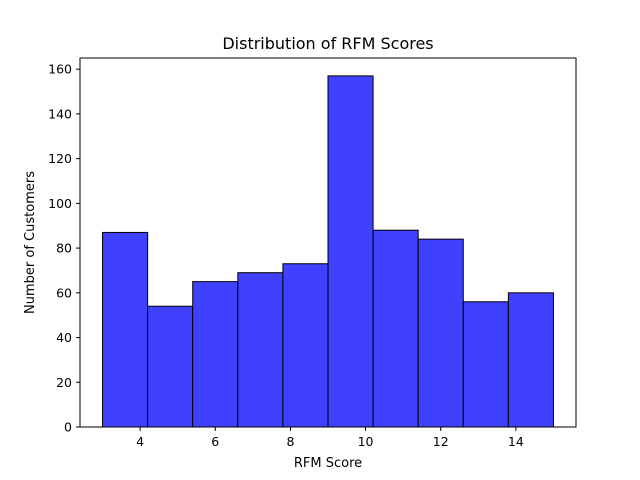 The width and height of the screenshot is (640, 480). What do you see at coordinates (327, 43) in the screenshot?
I see `chart-title: Distribution of RFM Scores` at bounding box center [327, 43].